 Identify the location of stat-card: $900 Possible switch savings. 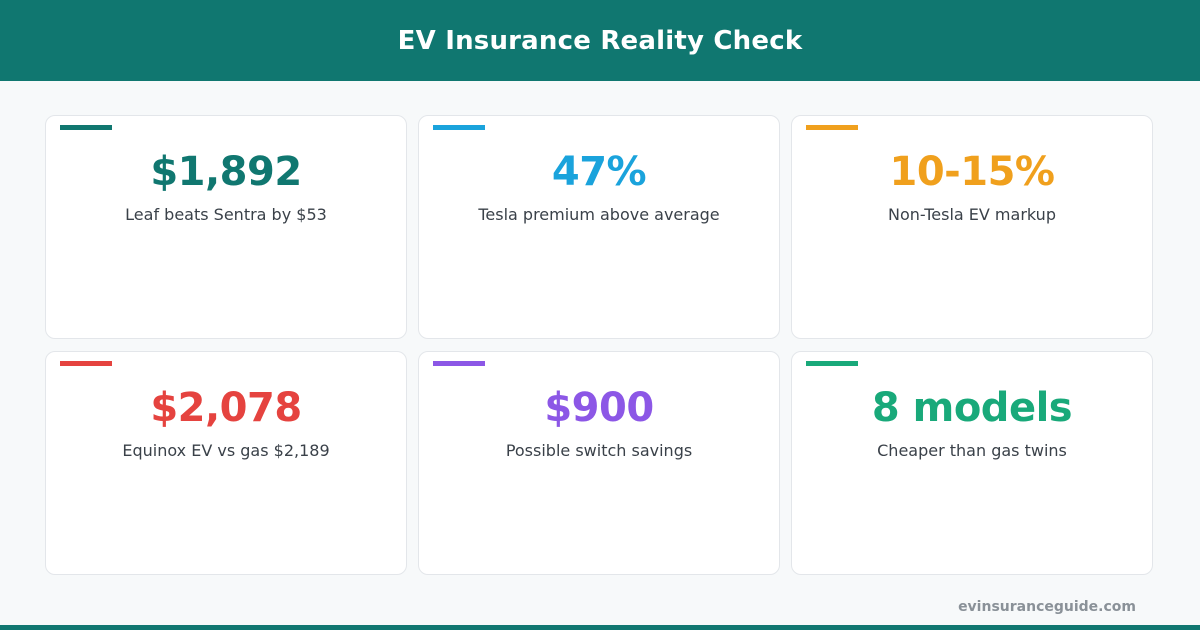
(599, 463).